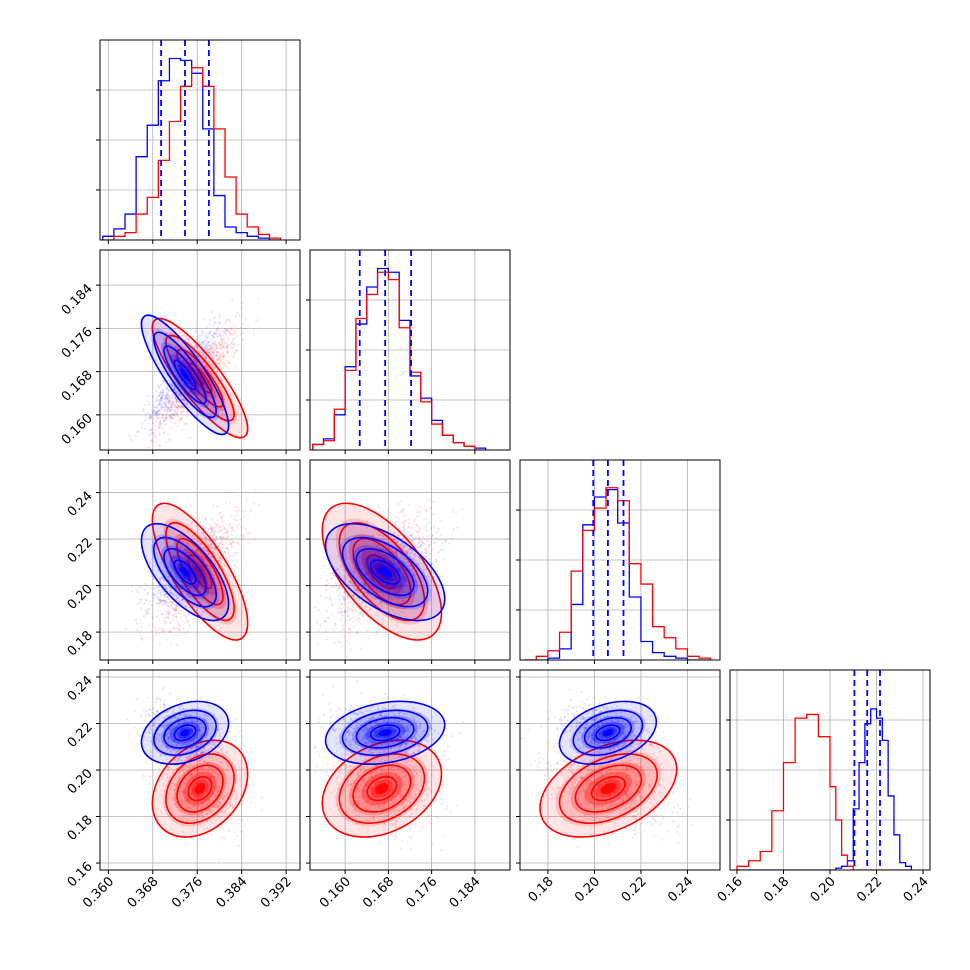  Describe the element at coordinates (400, 890) in the screenshot. I see `x-axis-1: 0.160 0.168 0.176 0.184` at that location.